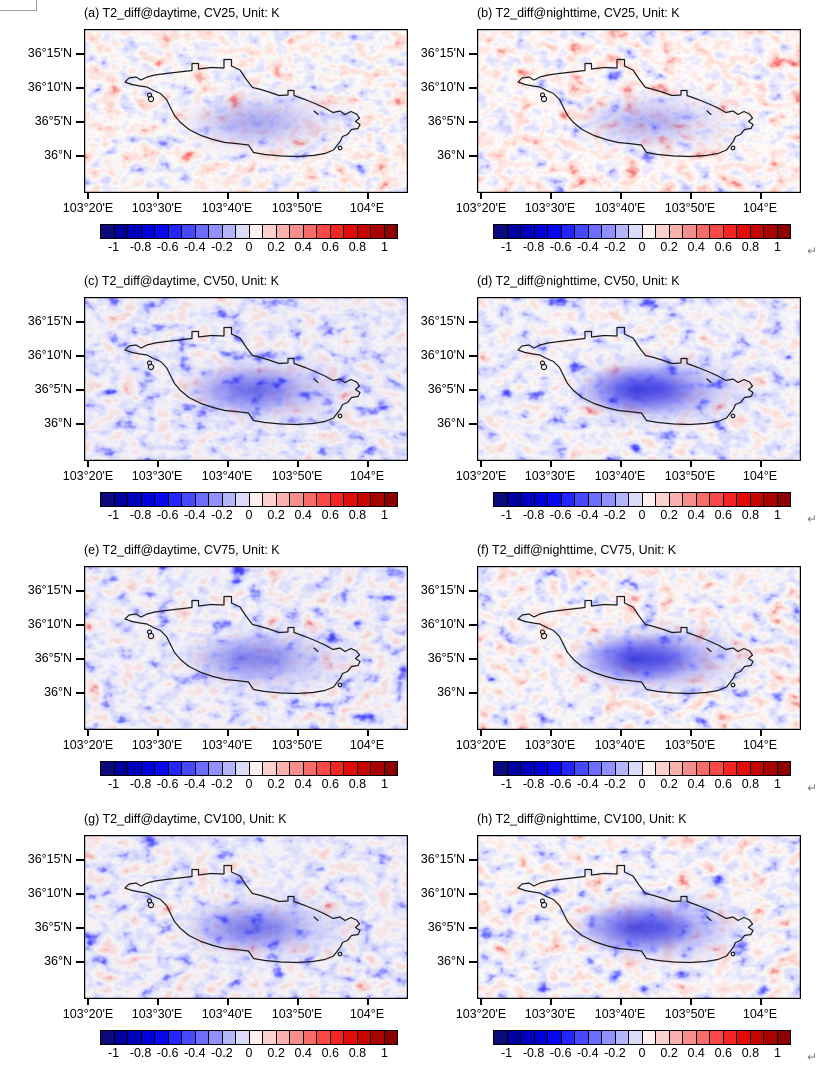 This screenshot has width=825, height=1074. What do you see at coordinates (210, 402) in the screenshot?
I see `map-panel-c: (c) T2_diff@daytime, CV50, Unit: K` at bounding box center [210, 402].